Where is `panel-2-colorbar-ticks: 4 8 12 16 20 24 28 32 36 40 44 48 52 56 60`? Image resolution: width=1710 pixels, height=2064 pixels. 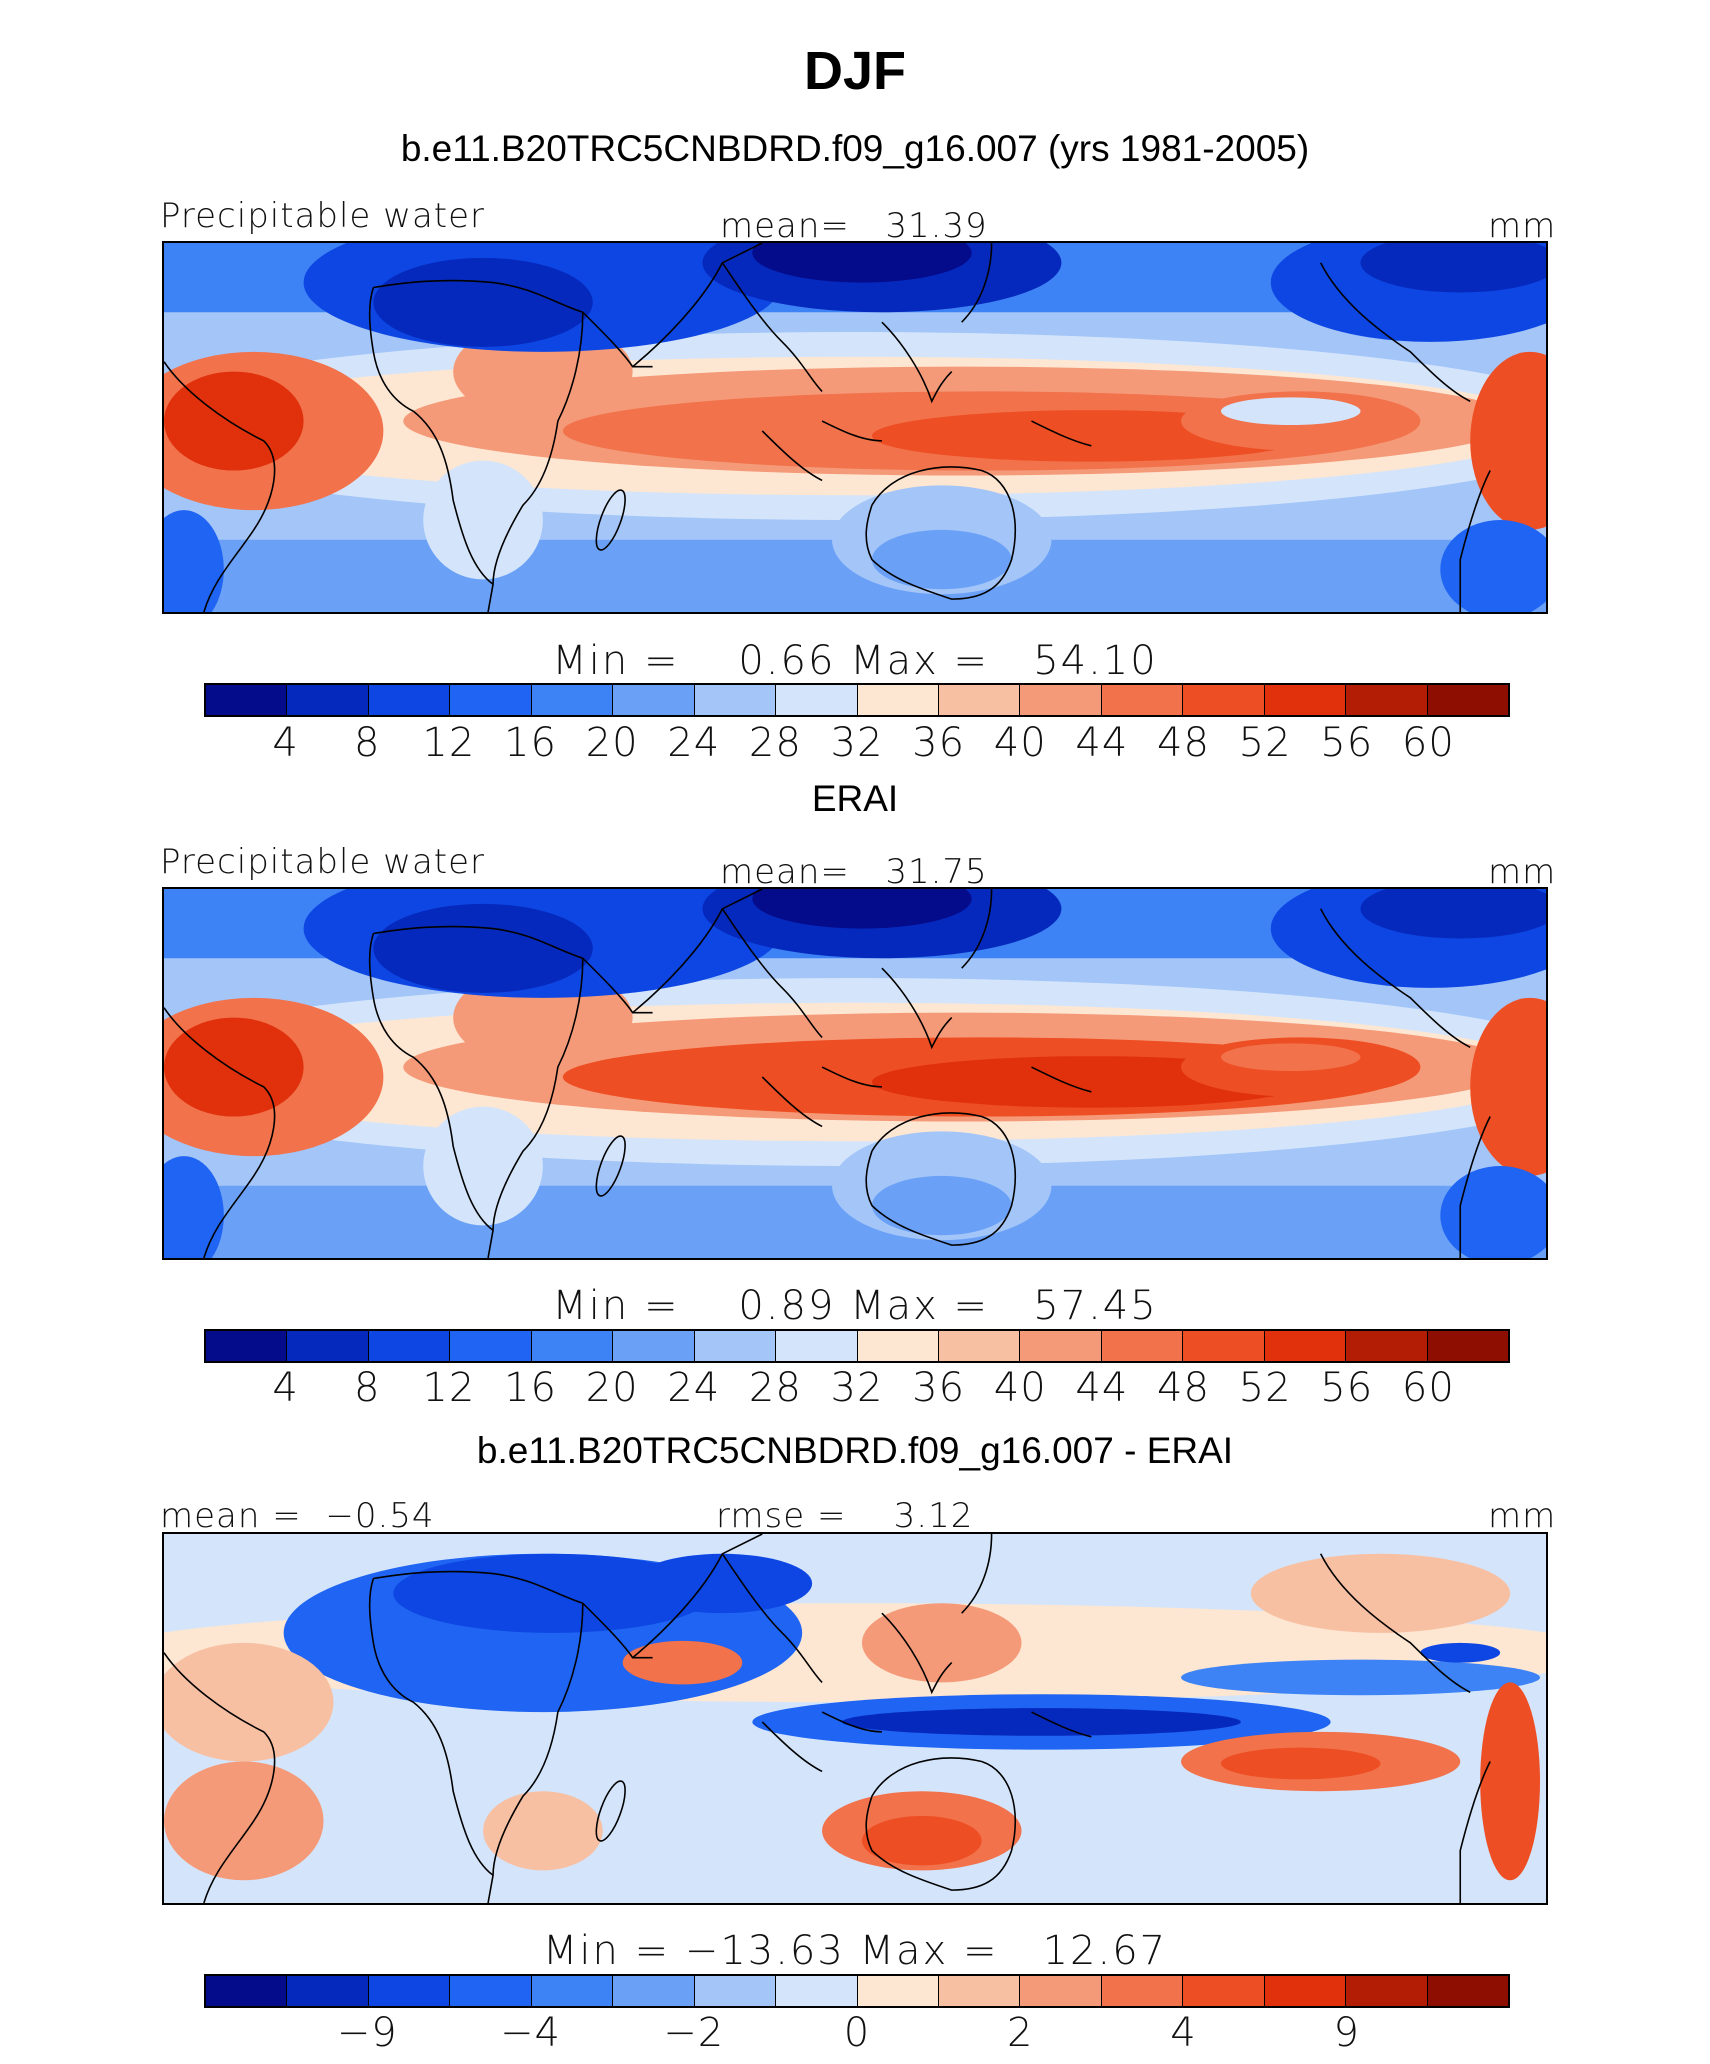 panel-2-colorbar-ticks: 4 8 12 16 20 24 28 32 36 40 44 48 52 56 60 is located at coordinates (857, 1390).